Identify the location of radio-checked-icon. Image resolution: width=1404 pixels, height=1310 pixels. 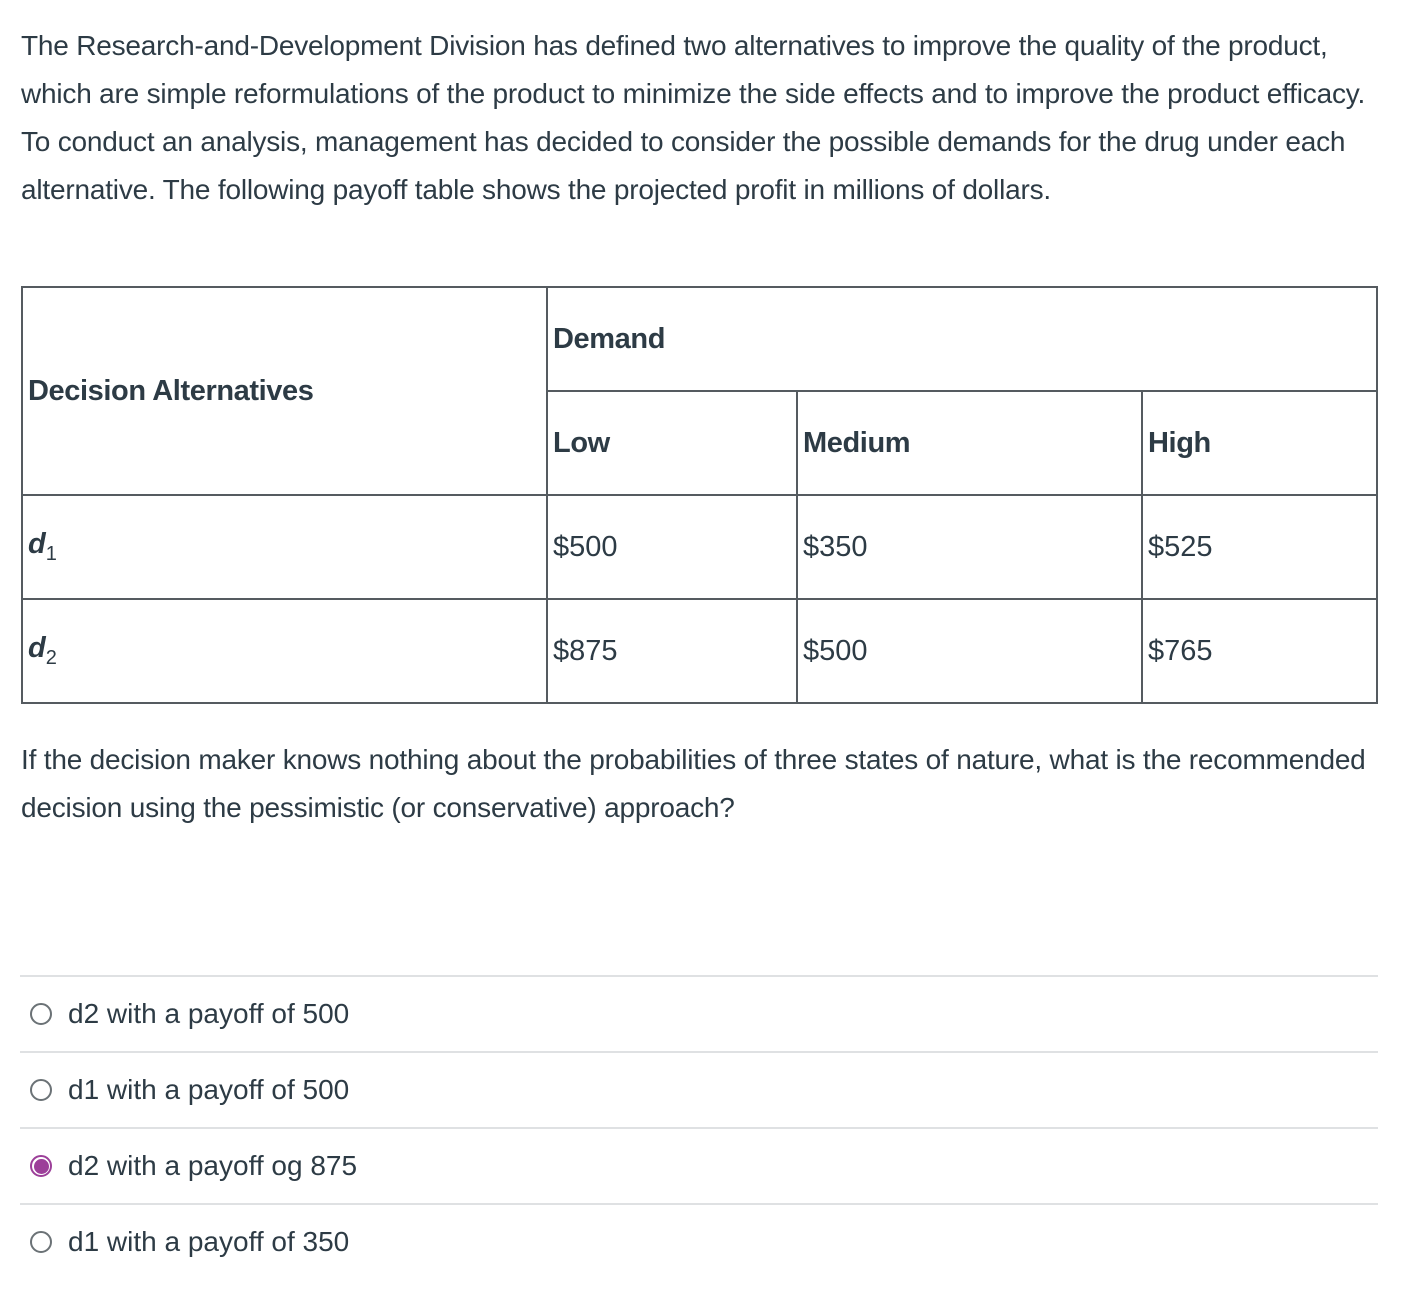
(41, 1166).